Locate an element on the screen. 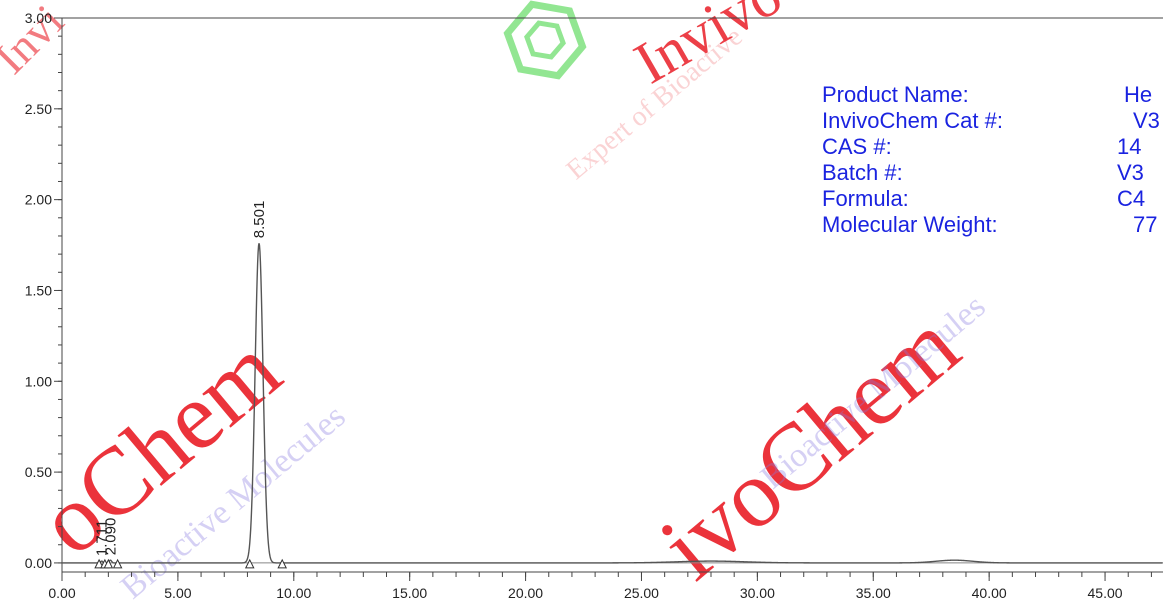 The width and height of the screenshot is (1163, 606). product-name-label: Product Name: is located at coordinates (895, 94).